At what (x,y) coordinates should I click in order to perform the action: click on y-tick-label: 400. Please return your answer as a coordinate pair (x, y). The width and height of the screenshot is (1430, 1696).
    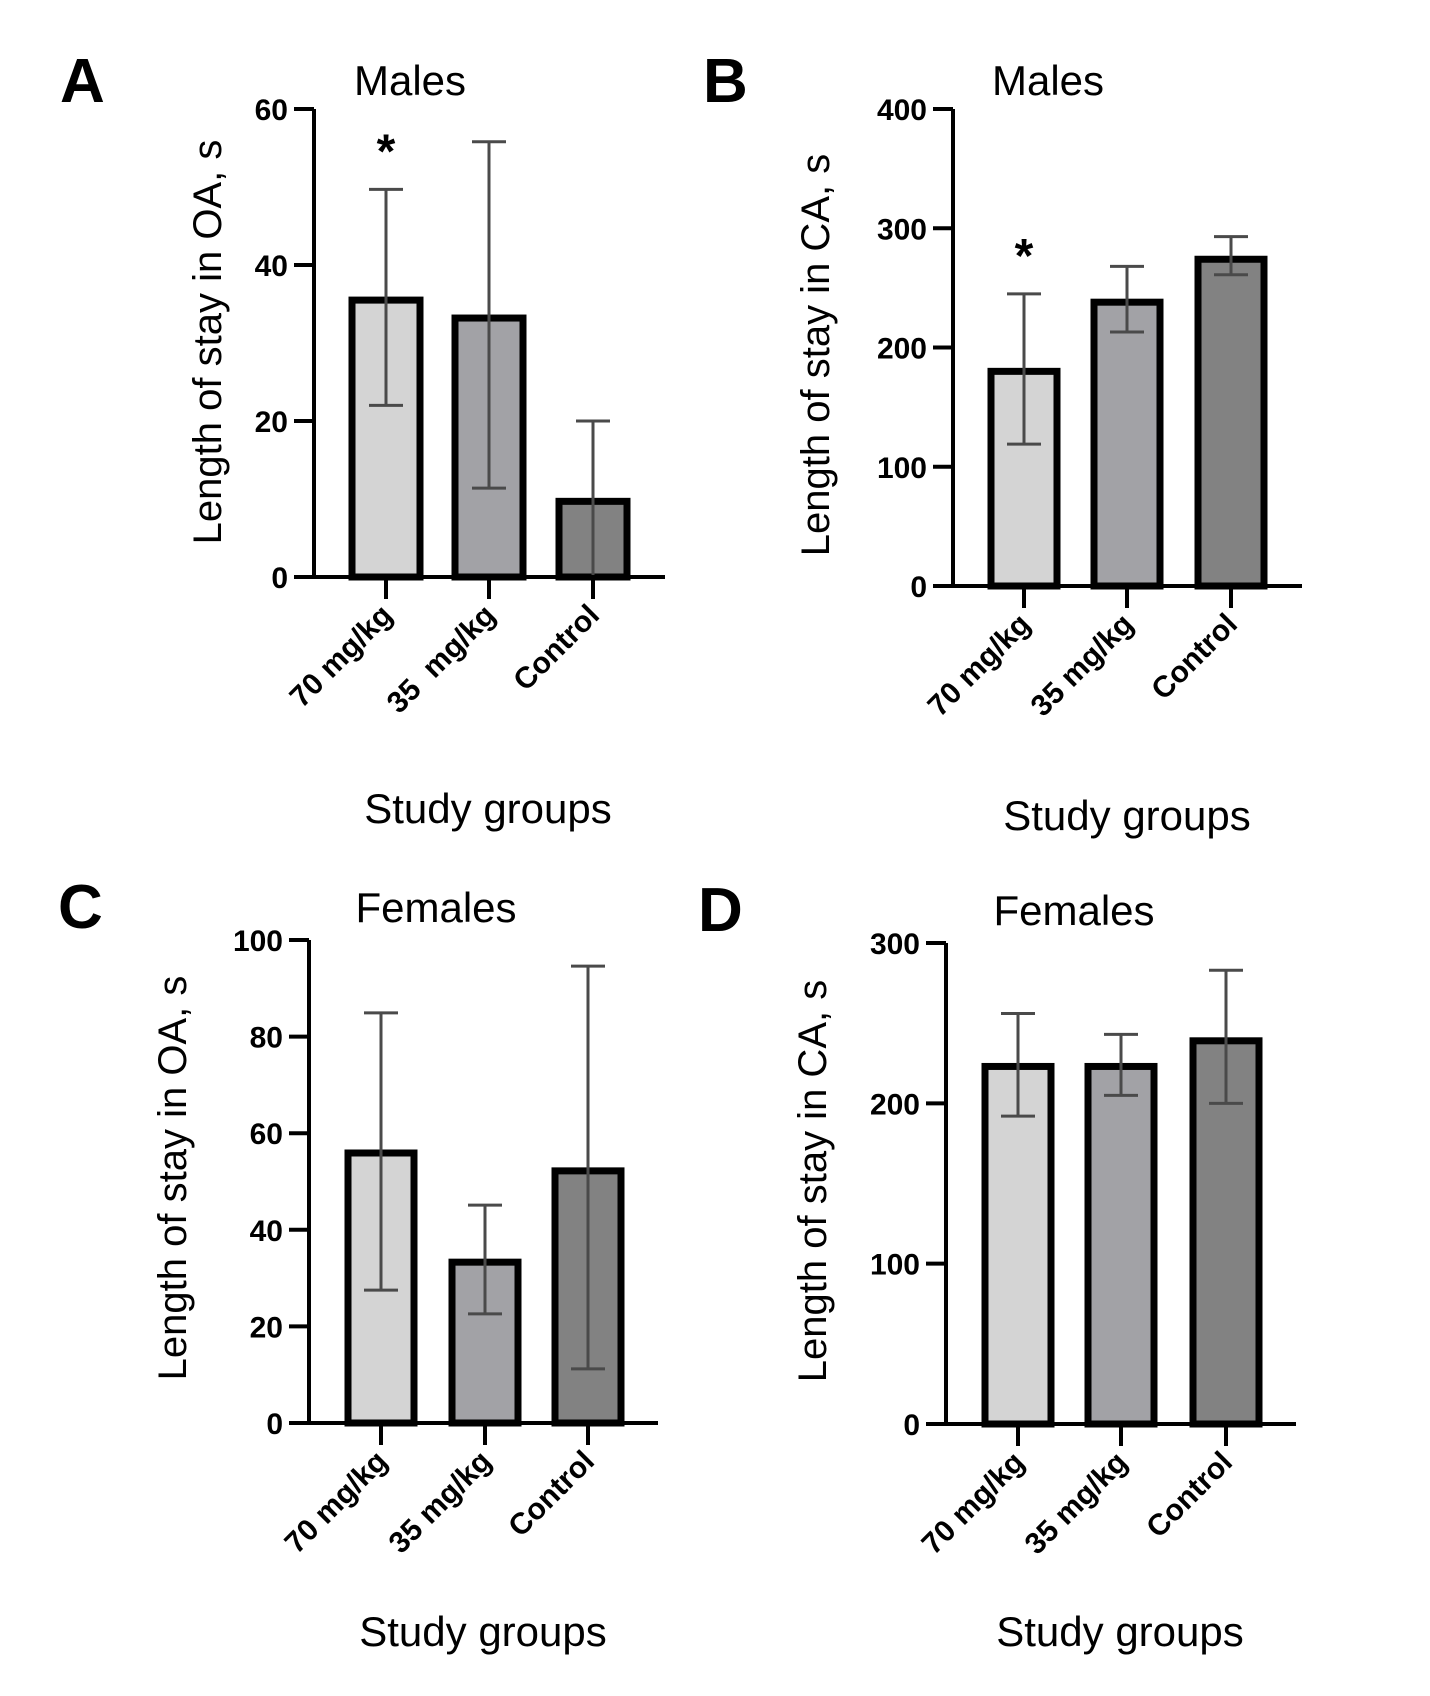
    Looking at the image, I should click on (902, 110).